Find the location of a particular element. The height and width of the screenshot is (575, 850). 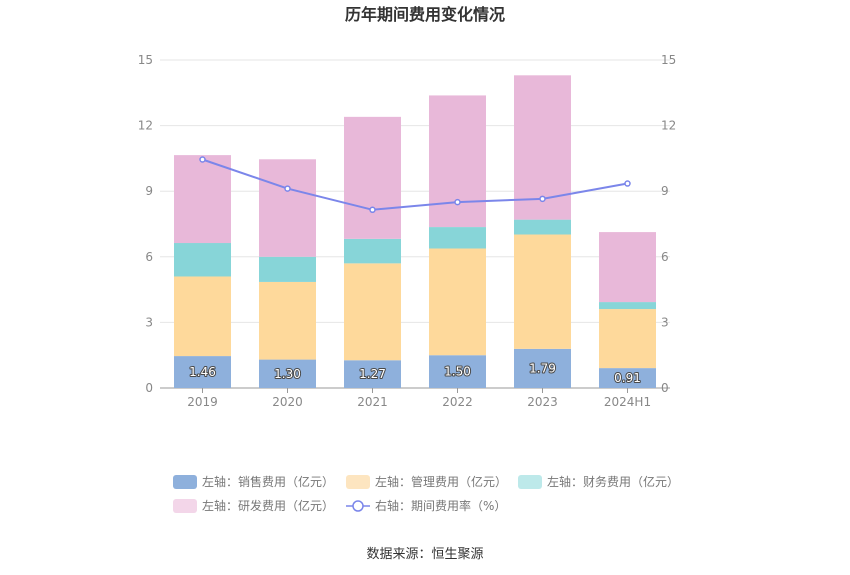

left-tick-label: 0 is located at coordinates (149, 388).